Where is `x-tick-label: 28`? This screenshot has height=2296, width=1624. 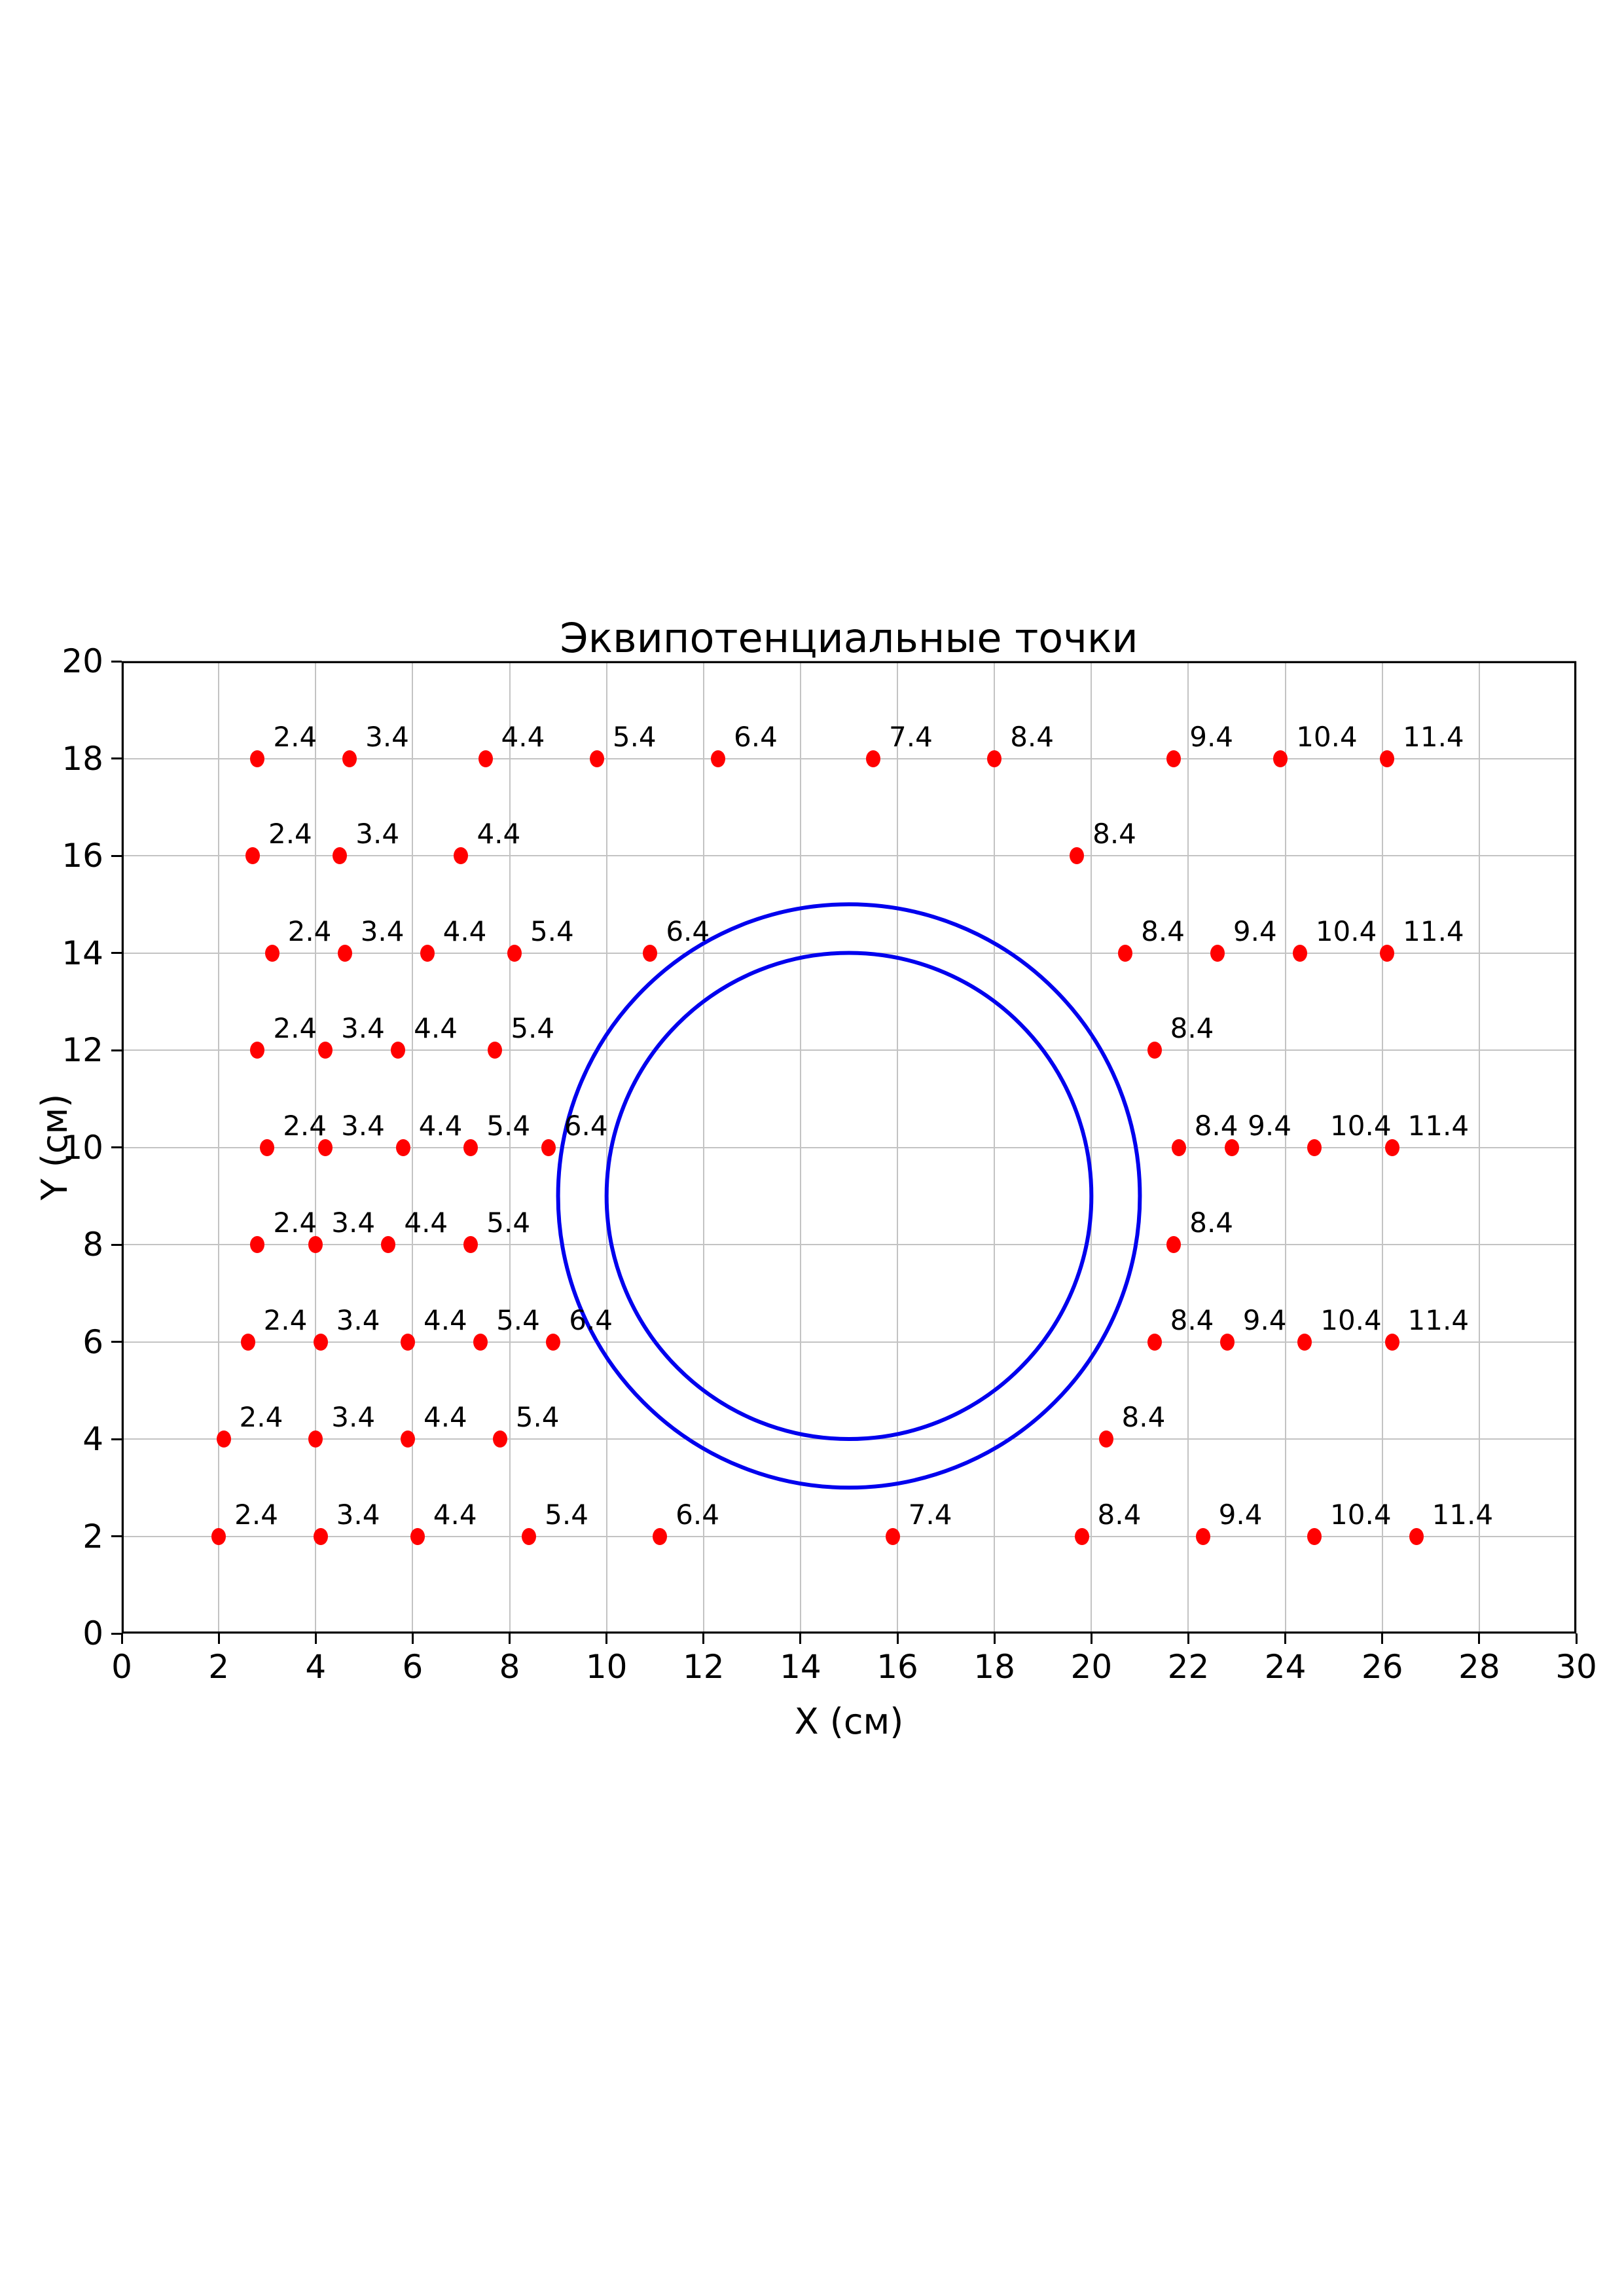 x-tick-label: 28 is located at coordinates (1479, 1667).